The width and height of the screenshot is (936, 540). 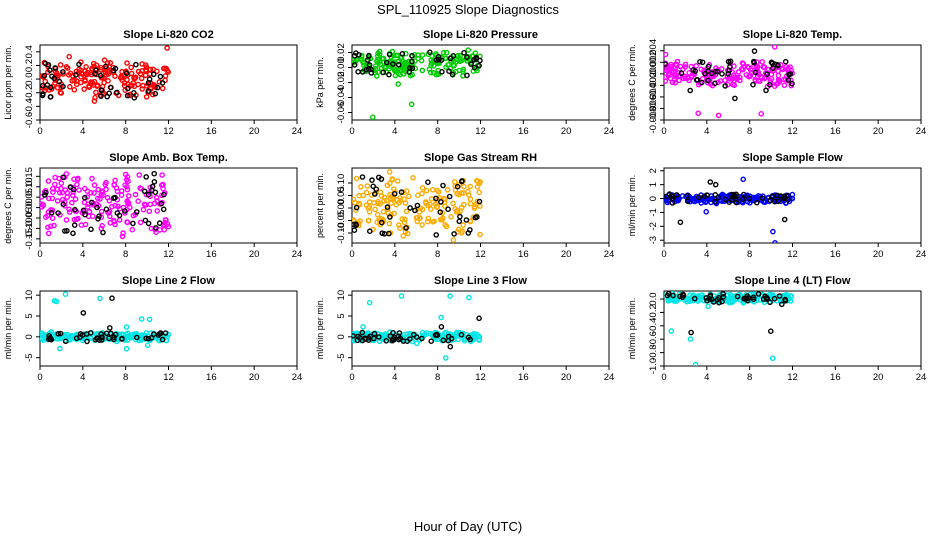 What do you see at coordinates (29, 187) in the screenshot?
I see `y-tick-label: 0.10` at bounding box center [29, 187].